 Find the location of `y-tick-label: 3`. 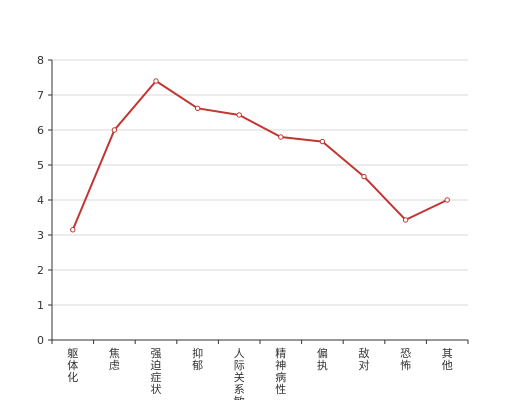

y-tick-label: 3 is located at coordinates (40, 235).